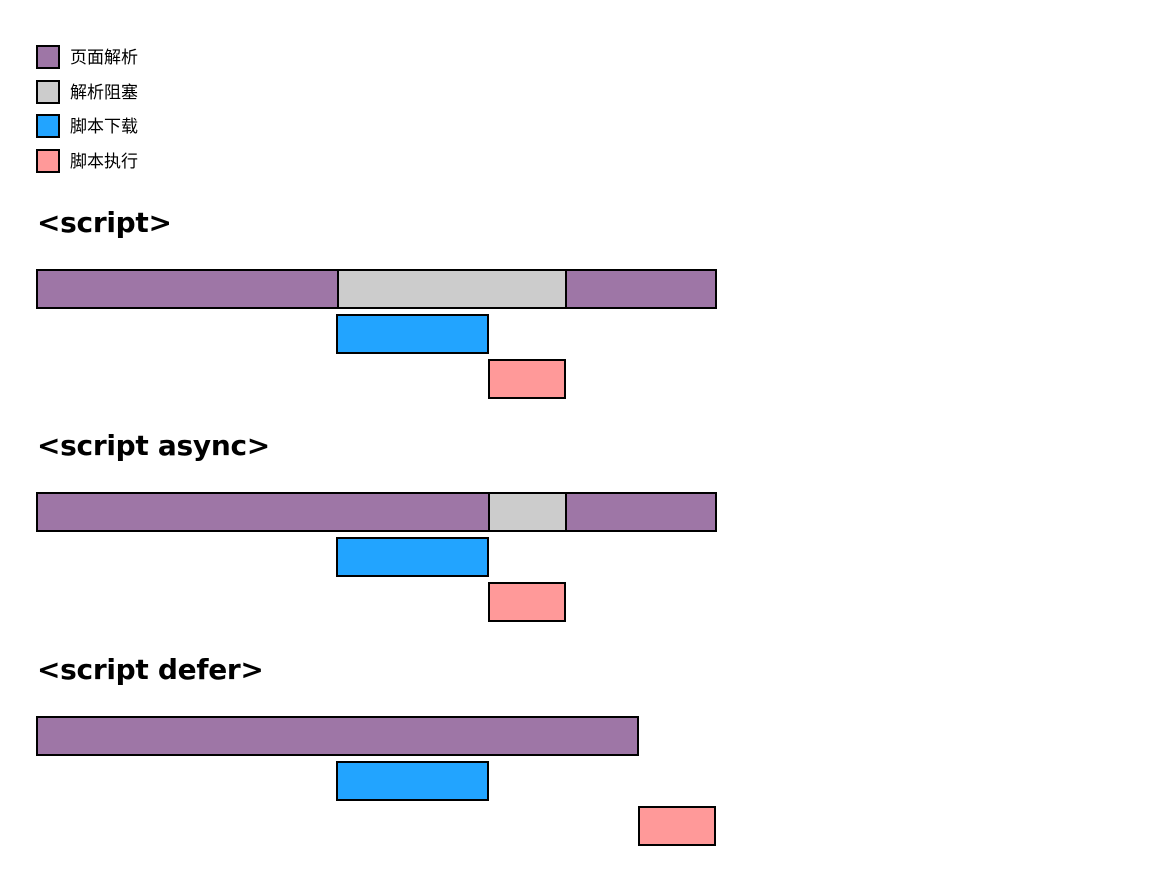 The height and width of the screenshot is (888, 1159). I want to click on async-execute-bar, so click(527, 602).